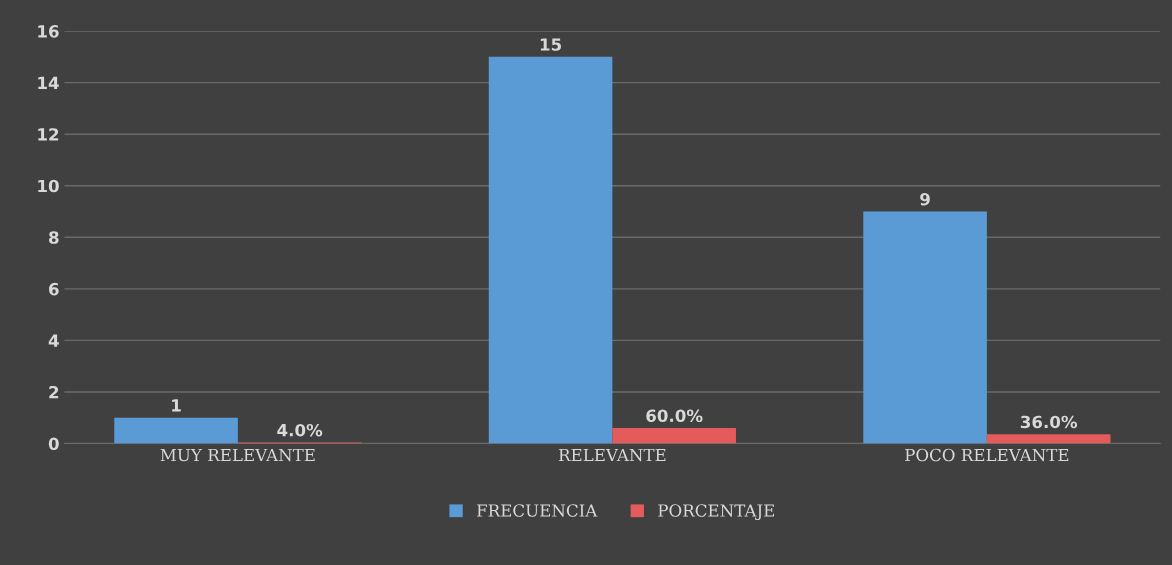 The height and width of the screenshot is (565, 1172). Describe the element at coordinates (537, 510) in the screenshot. I see `legend-label: FRECUENCIA` at that location.